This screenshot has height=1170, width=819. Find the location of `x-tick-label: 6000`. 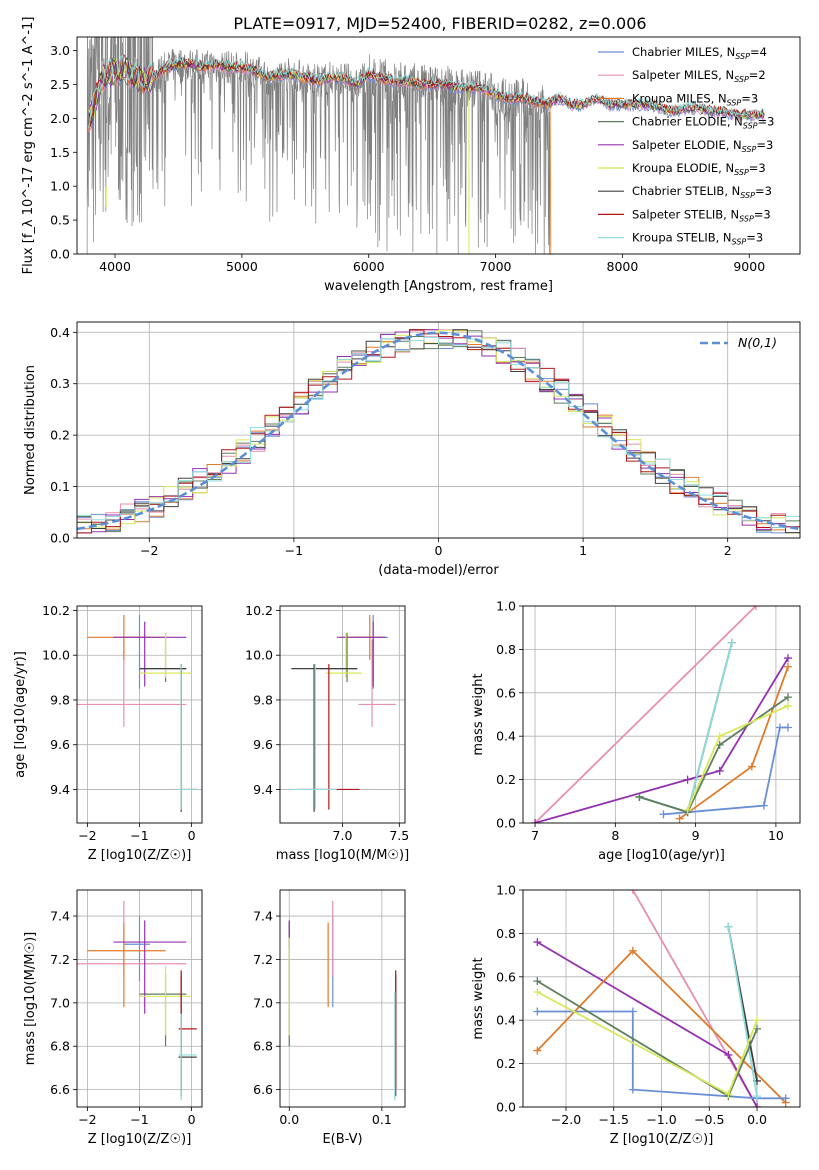

x-tick-label: 6000 is located at coordinates (369, 266).